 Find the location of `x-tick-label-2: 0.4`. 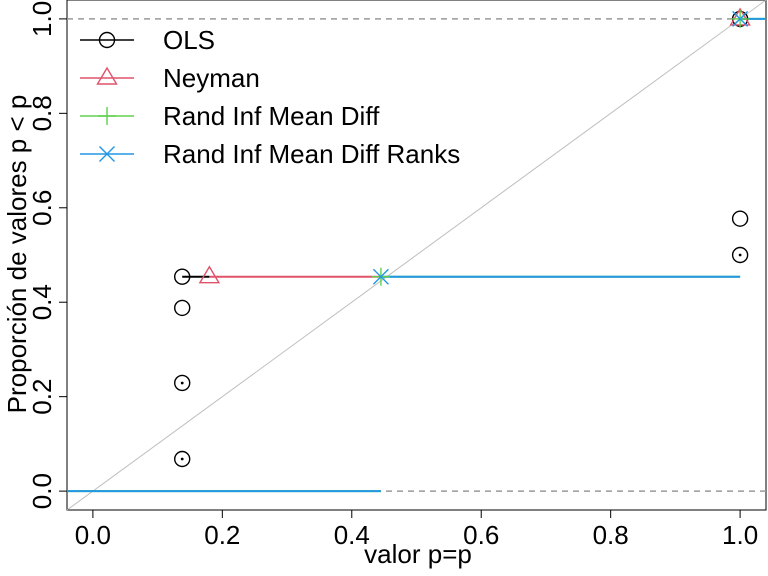

x-tick-label-2: 0.4 is located at coordinates (352, 535).